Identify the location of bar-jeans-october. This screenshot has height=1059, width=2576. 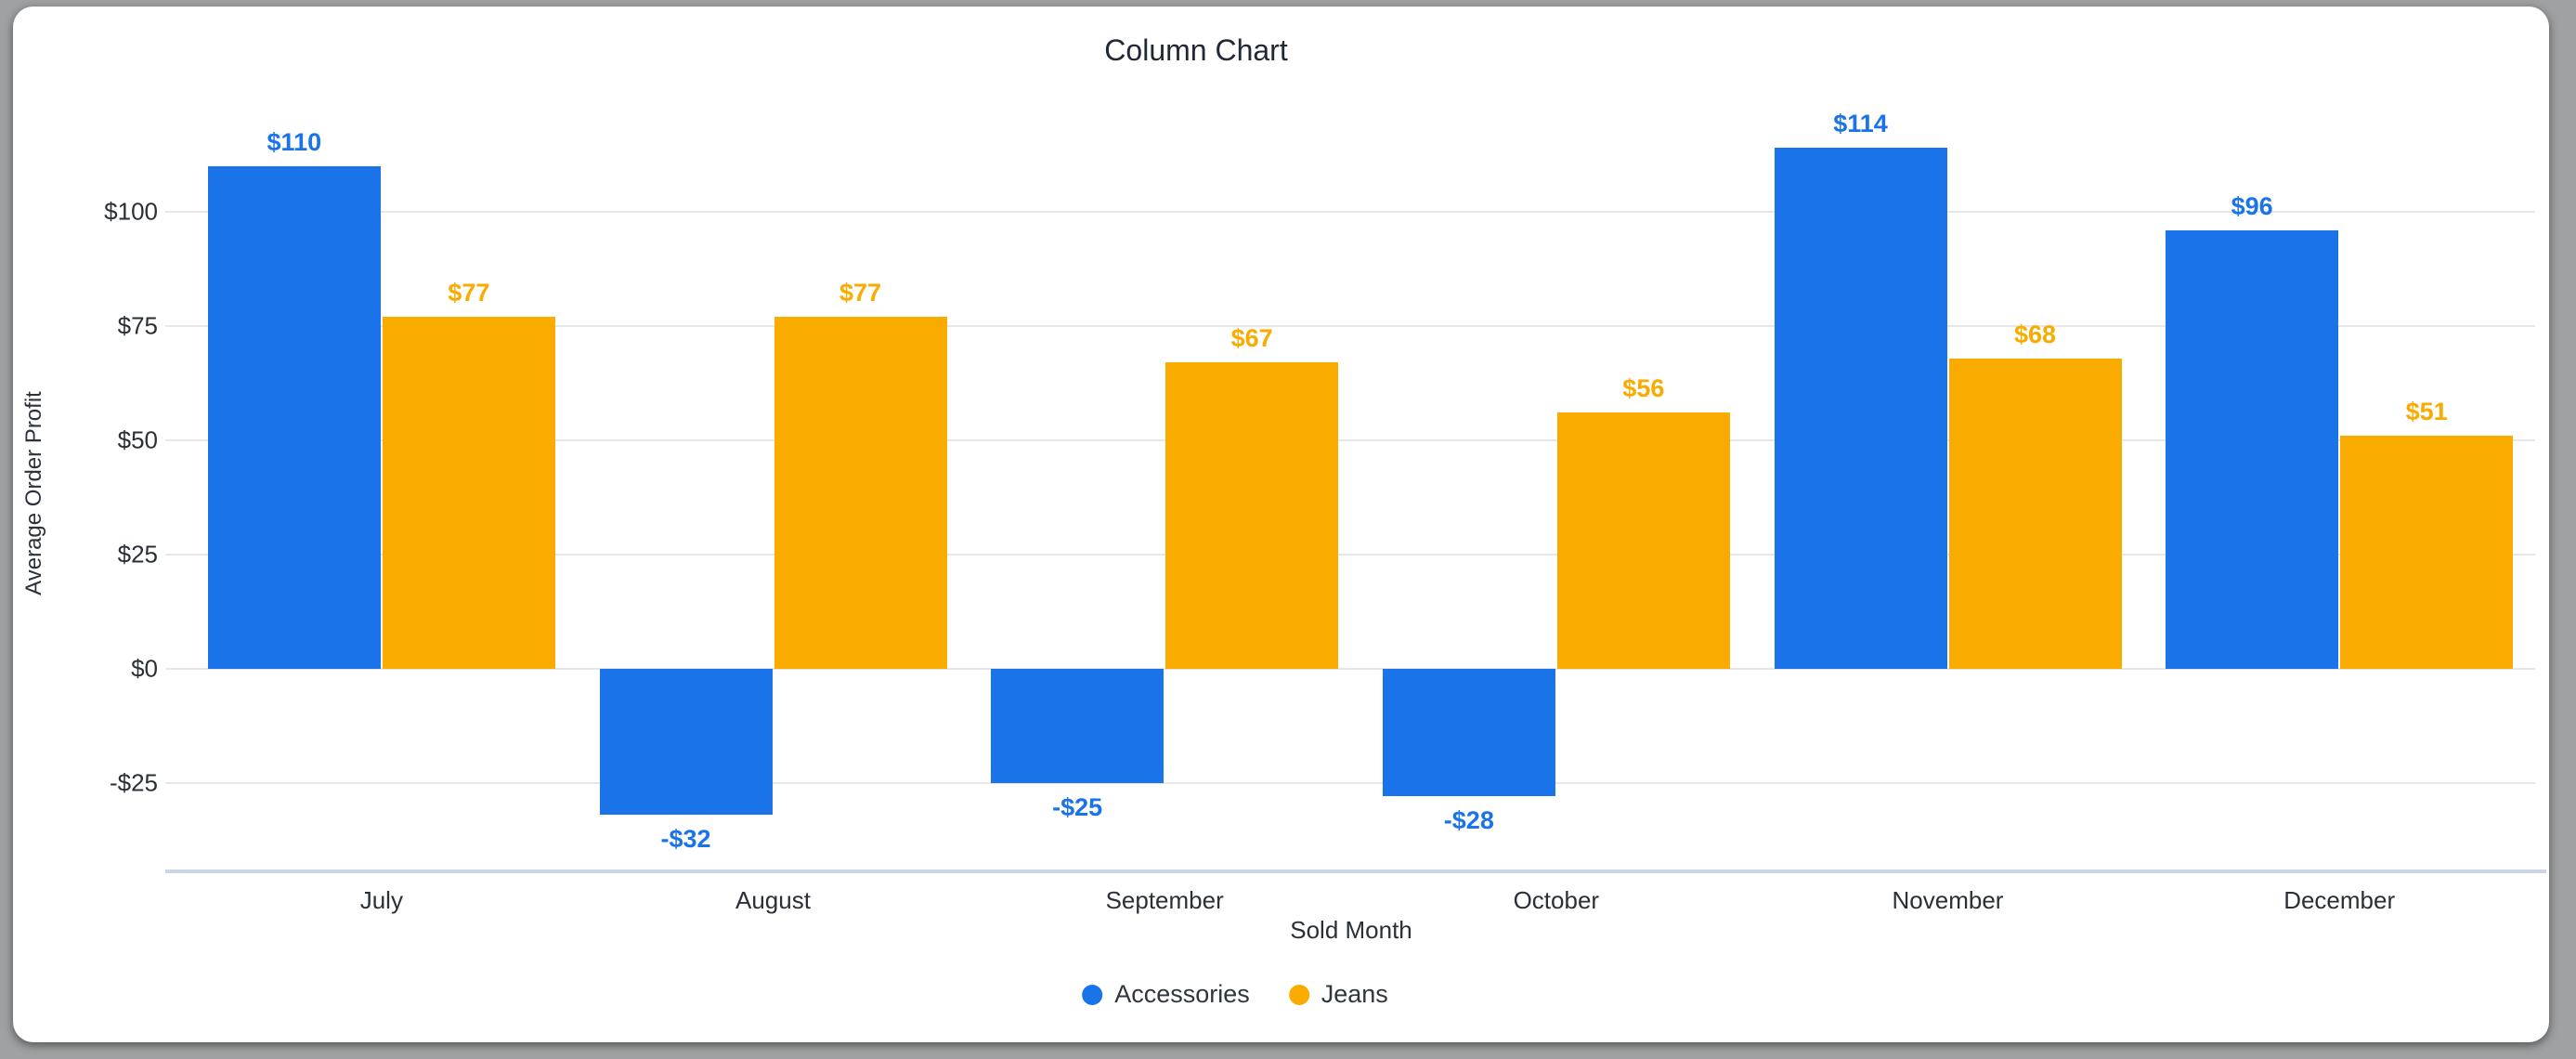
(1643, 540).